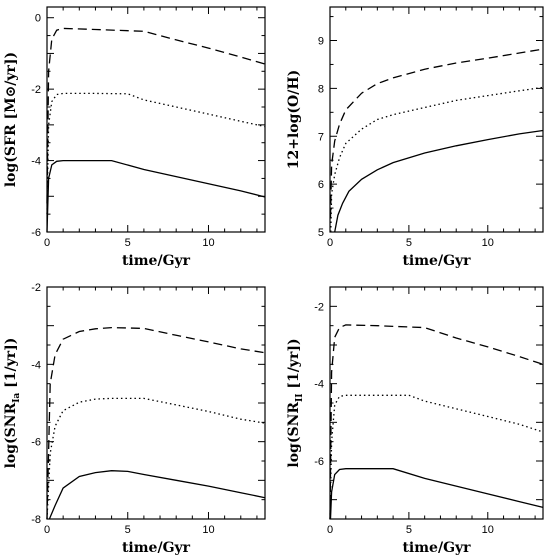  I want to click on y-axis-label-subscript: II, so click(300, 398).